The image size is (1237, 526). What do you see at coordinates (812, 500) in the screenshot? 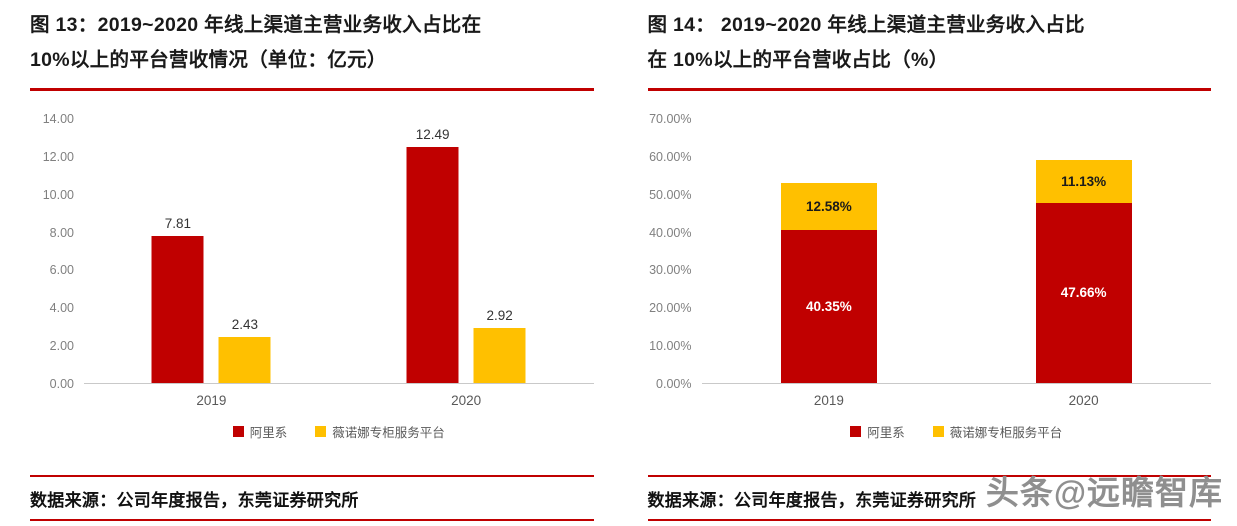
I see `figure-14-source: 数据来源：公司年度报告，东莞证券研究所` at bounding box center [812, 500].